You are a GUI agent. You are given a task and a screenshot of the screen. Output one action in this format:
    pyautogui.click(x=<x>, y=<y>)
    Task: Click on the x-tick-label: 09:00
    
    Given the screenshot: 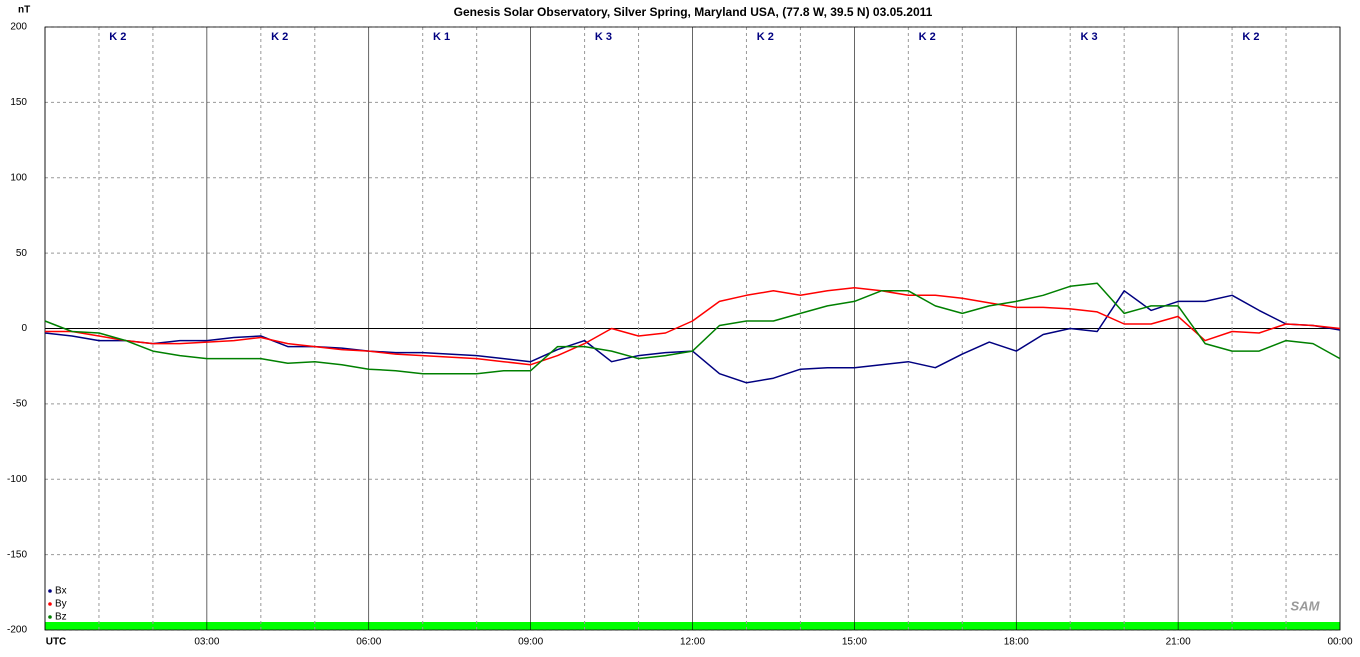 What is the action you would take?
    pyautogui.click(x=530, y=642)
    